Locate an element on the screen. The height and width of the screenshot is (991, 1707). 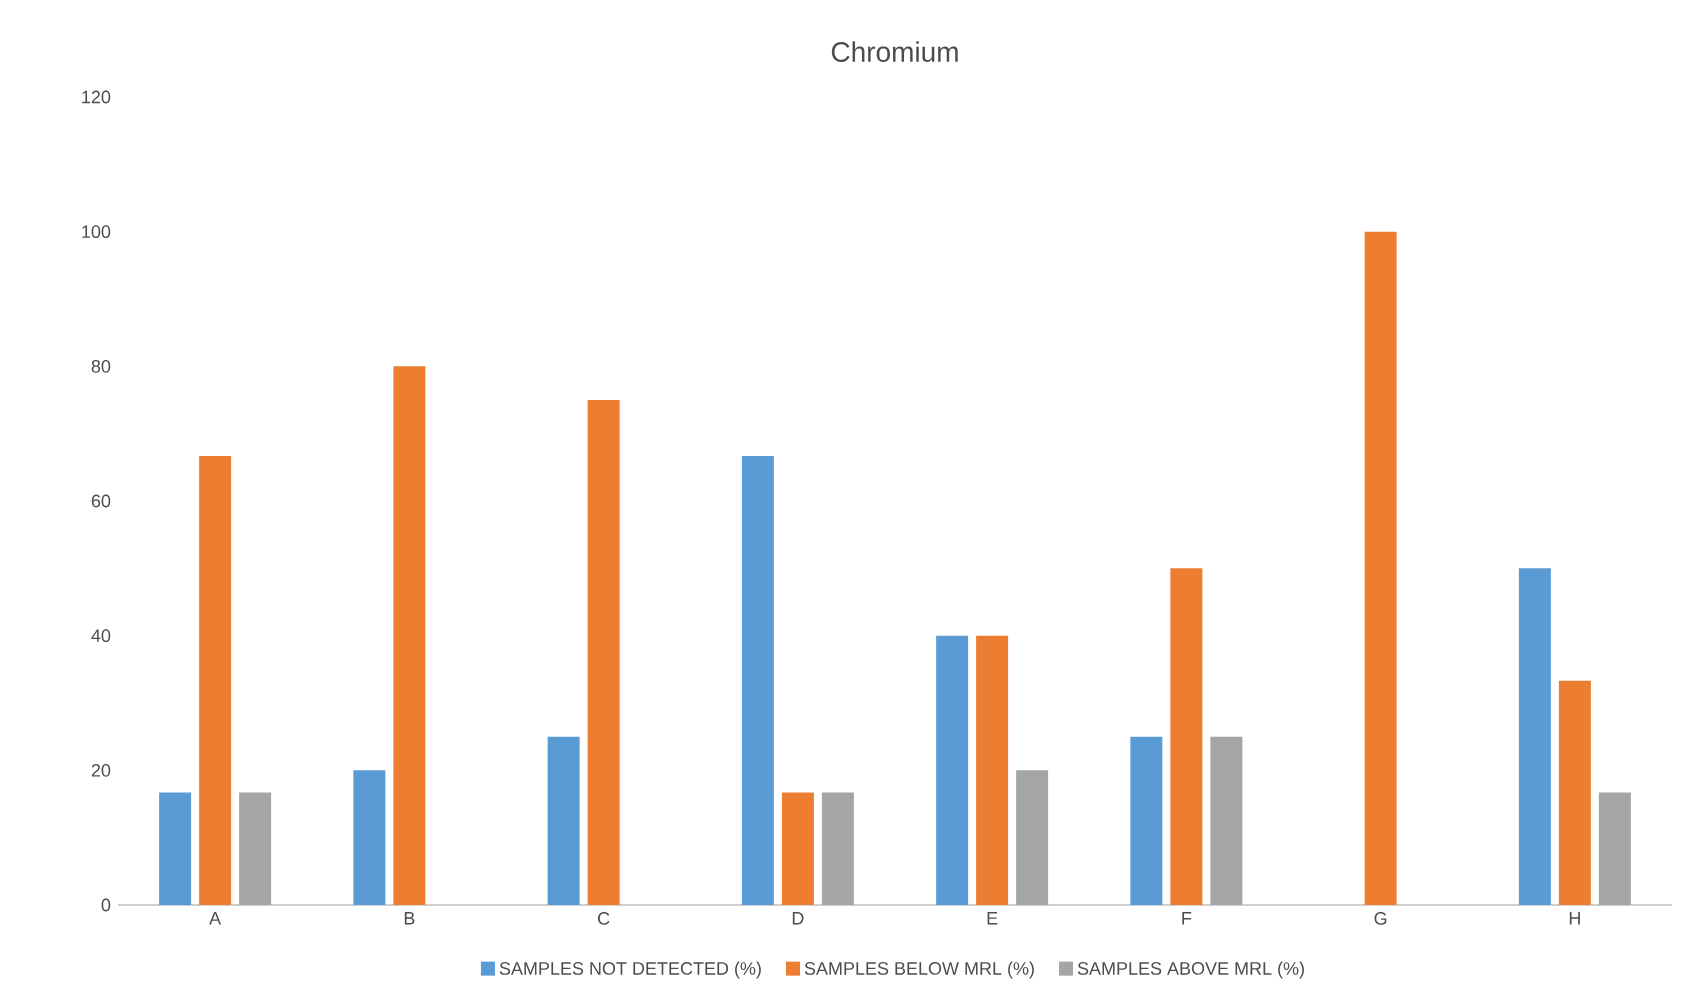
legend-label: SAMPLES NOT DETECTED (%) is located at coordinates (630, 970).